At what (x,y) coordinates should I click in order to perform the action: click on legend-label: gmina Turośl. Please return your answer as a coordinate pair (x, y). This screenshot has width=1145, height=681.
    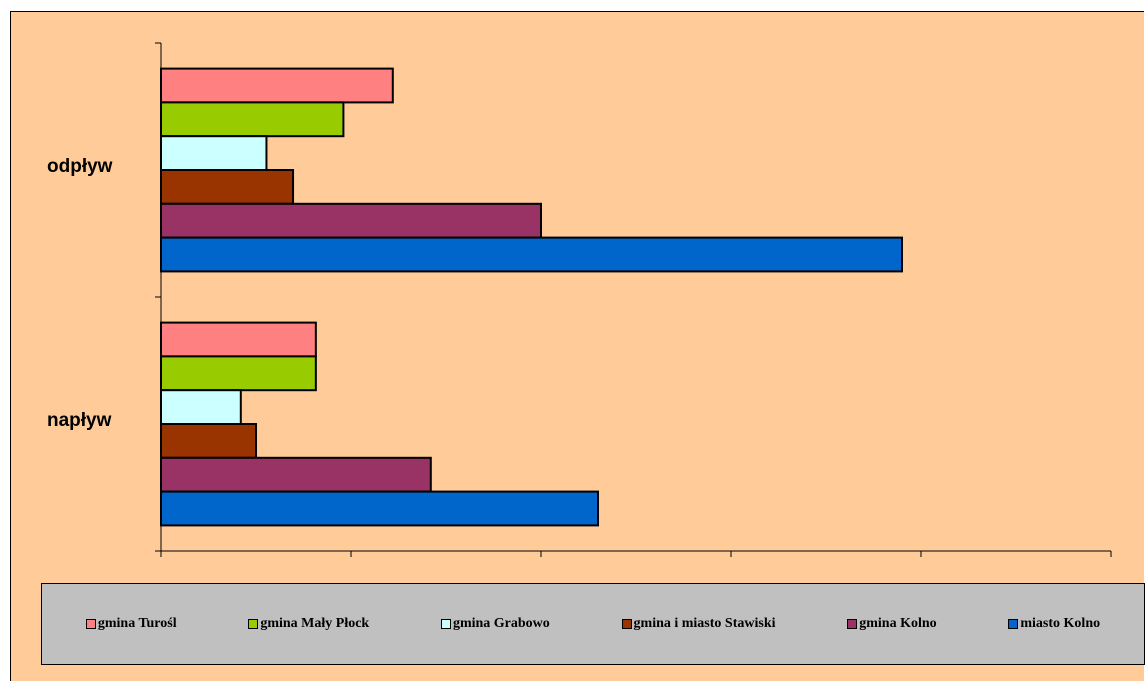
    Looking at the image, I should click on (137, 623).